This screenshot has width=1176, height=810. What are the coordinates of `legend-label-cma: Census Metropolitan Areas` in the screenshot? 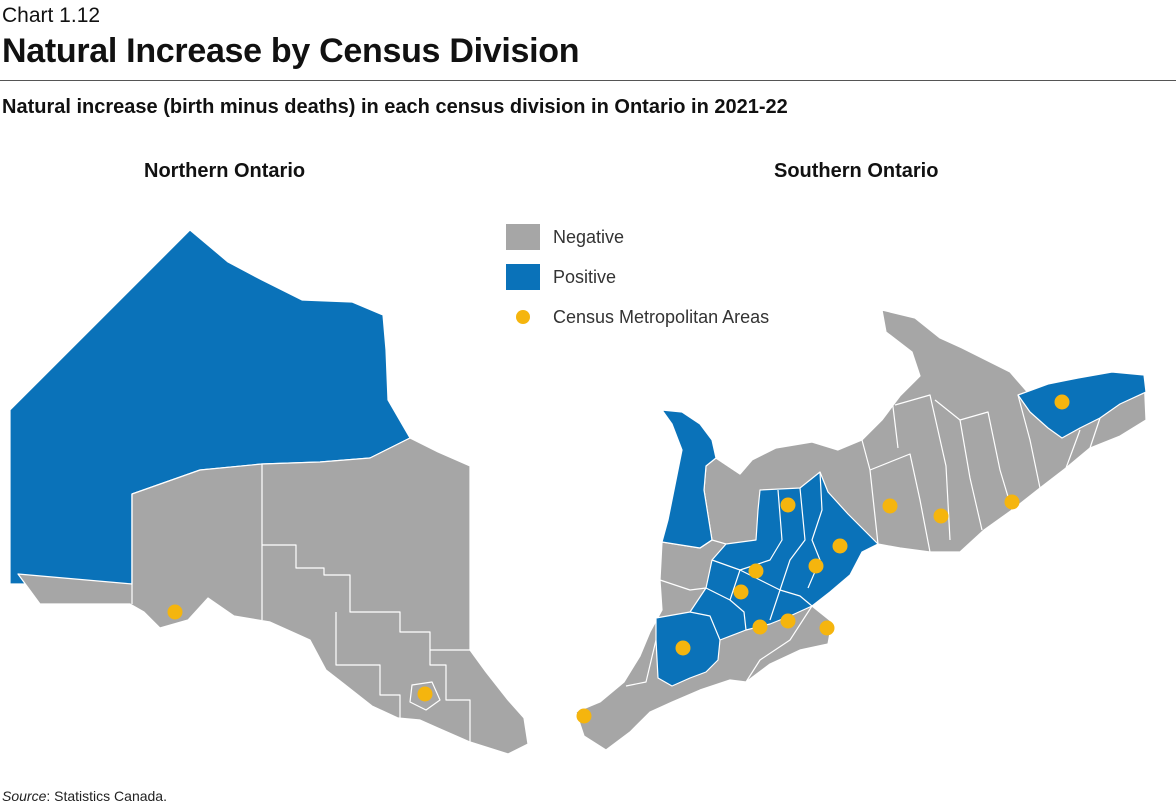 It's located at (661, 316).